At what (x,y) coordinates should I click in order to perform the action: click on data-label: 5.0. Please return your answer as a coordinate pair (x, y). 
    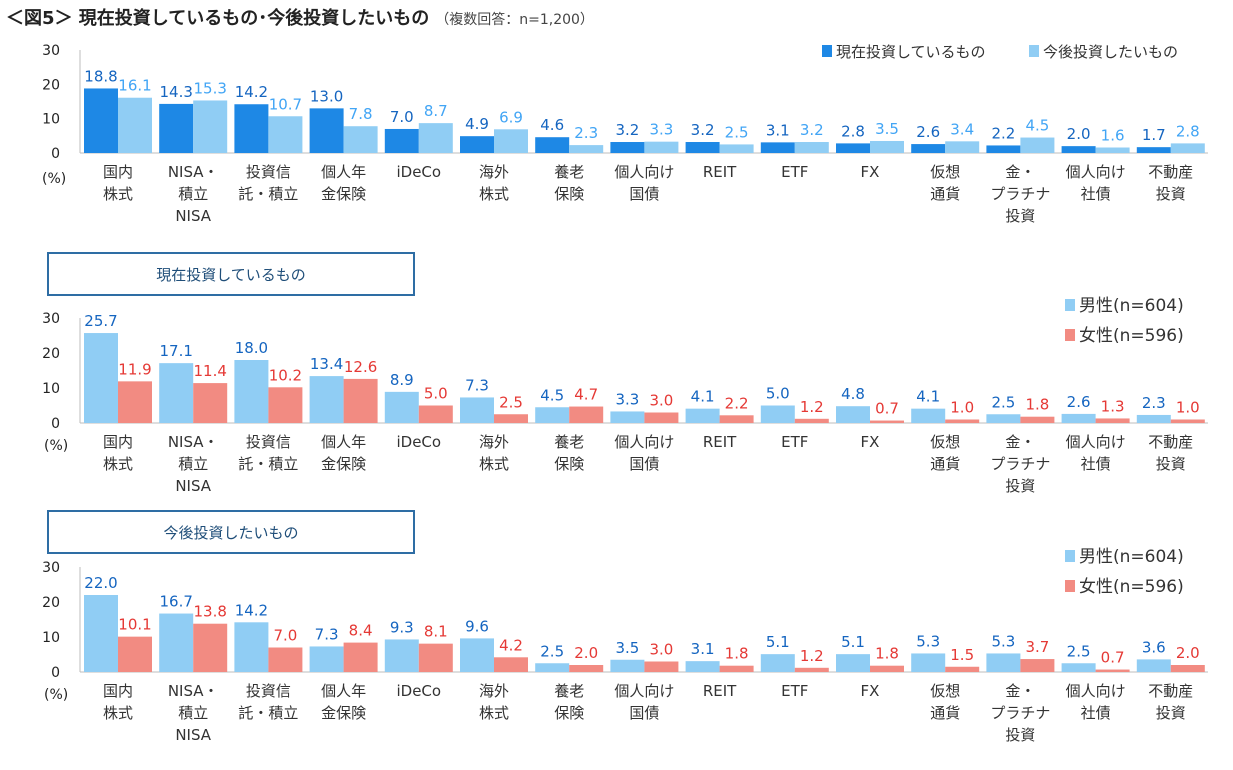
    Looking at the image, I should click on (778, 394).